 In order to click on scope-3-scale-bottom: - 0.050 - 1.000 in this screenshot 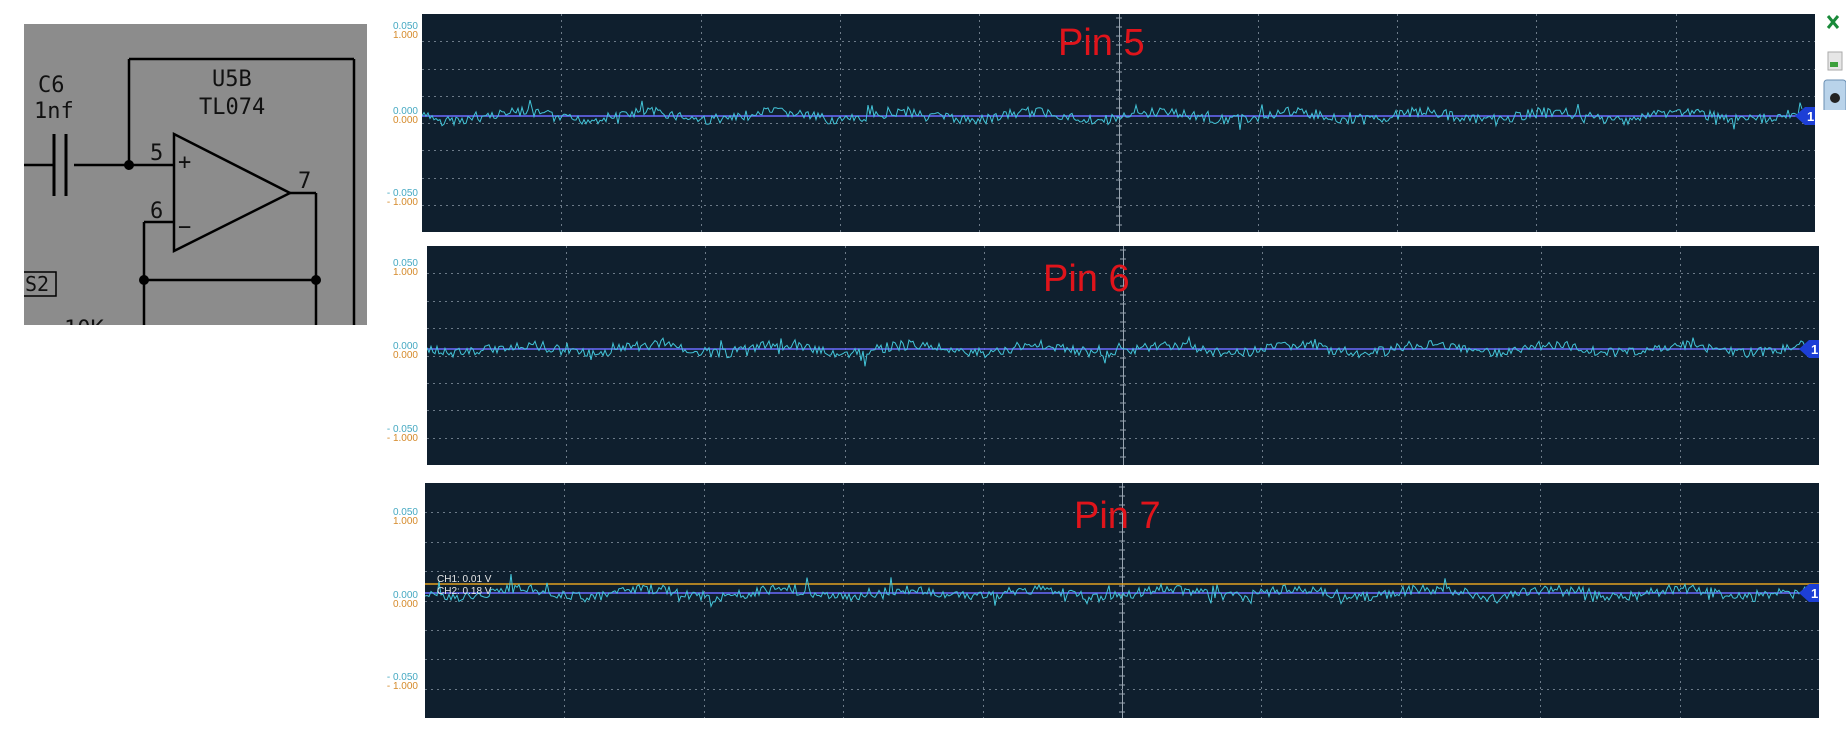, I will do `click(399, 682)`.